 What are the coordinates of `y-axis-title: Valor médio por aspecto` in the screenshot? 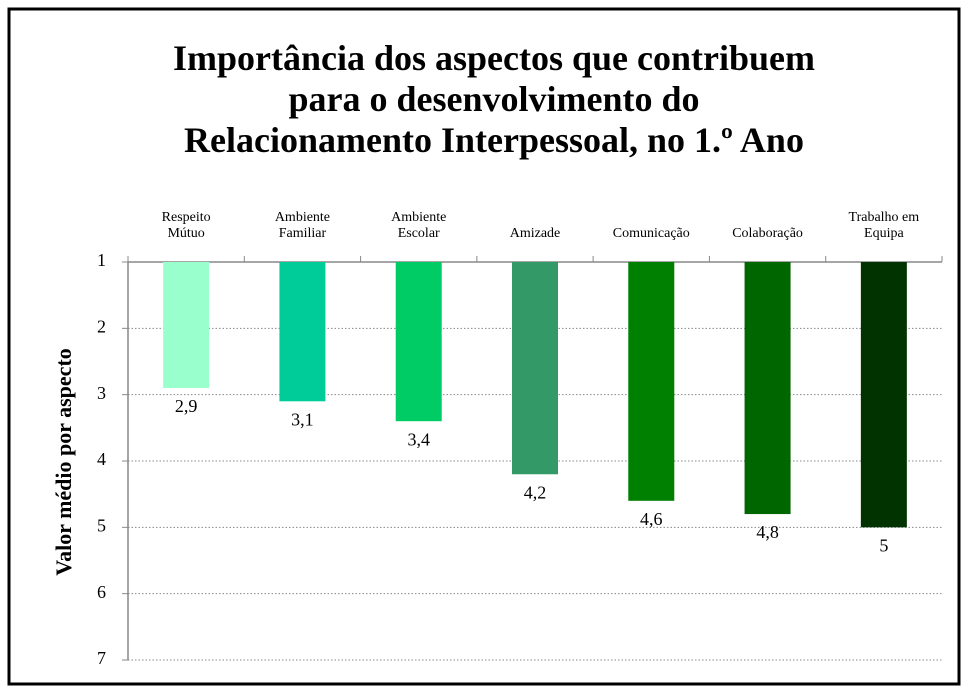 It's located at (63, 462).